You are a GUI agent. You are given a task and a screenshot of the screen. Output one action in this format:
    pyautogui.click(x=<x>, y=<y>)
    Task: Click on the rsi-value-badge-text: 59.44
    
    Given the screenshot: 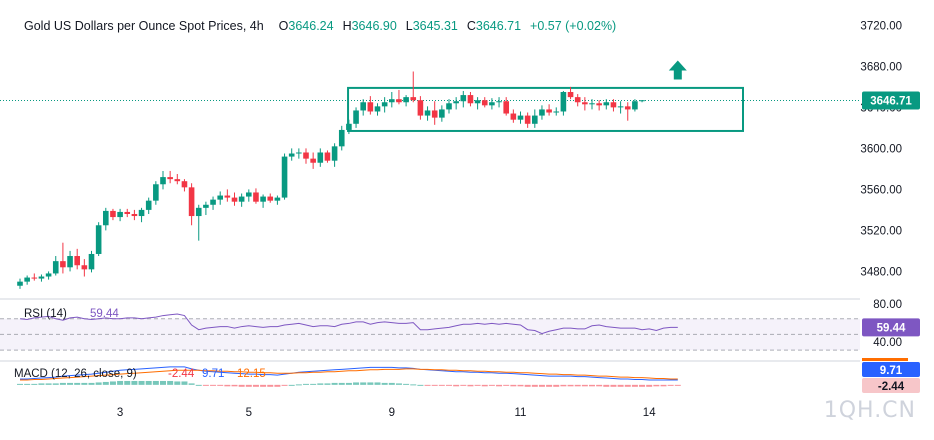 What is the action you would take?
    pyautogui.click(x=891, y=328)
    